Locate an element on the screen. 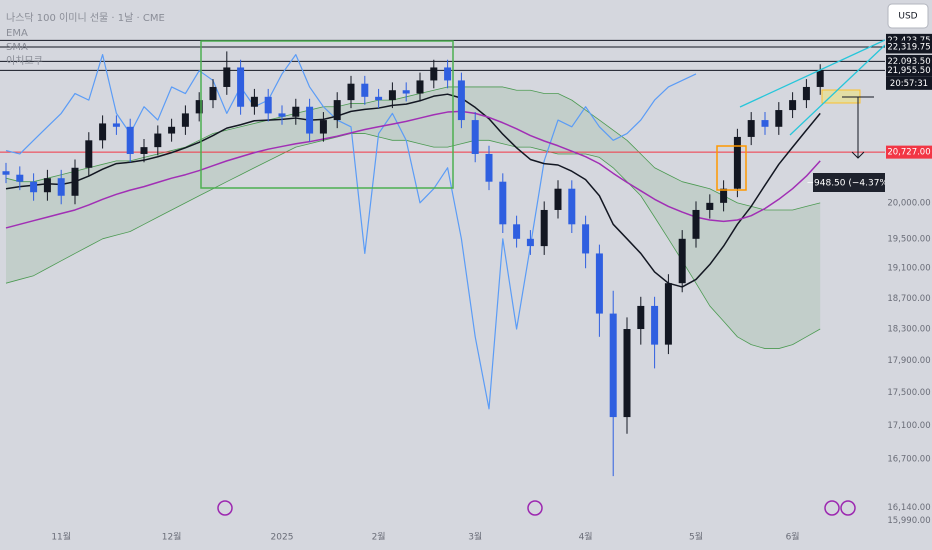  legend-entry: EMA is located at coordinates (17, 33).